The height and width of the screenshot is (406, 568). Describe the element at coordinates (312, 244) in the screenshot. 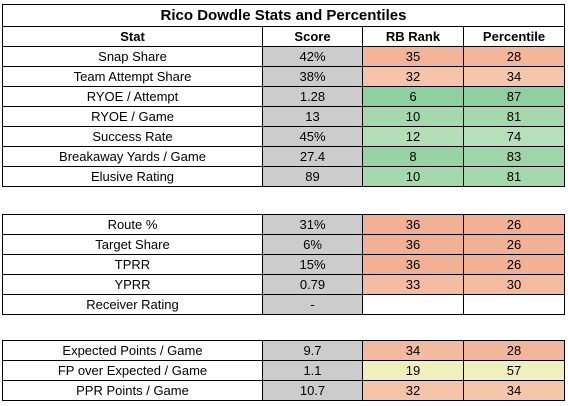

I see `score-cell: 6%` at that location.